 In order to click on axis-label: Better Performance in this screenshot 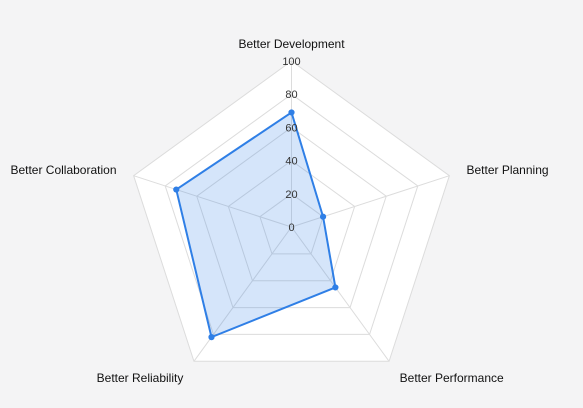, I will do `click(452, 378)`.